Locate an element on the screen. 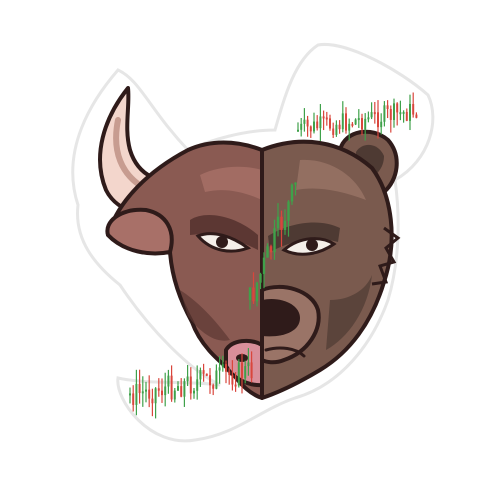 Image resolution: width=500 pixels, height=500 pixels. candlestick-chart-lower is located at coordinates (191, 383).